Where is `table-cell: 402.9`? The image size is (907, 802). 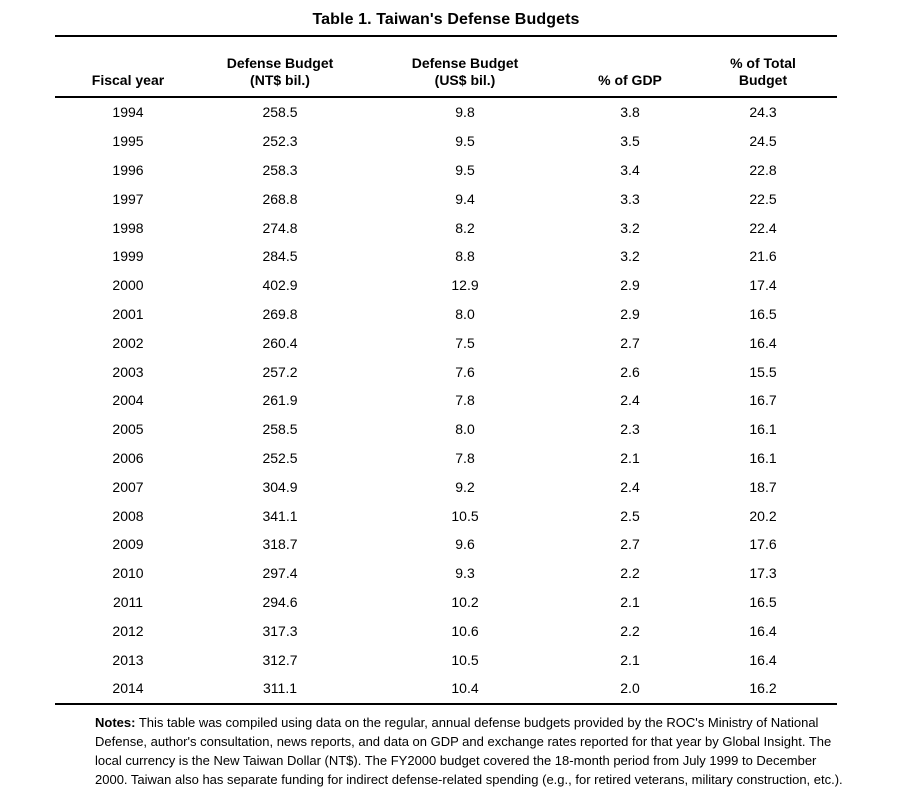
table-cell: 402.9 is located at coordinates (280, 285).